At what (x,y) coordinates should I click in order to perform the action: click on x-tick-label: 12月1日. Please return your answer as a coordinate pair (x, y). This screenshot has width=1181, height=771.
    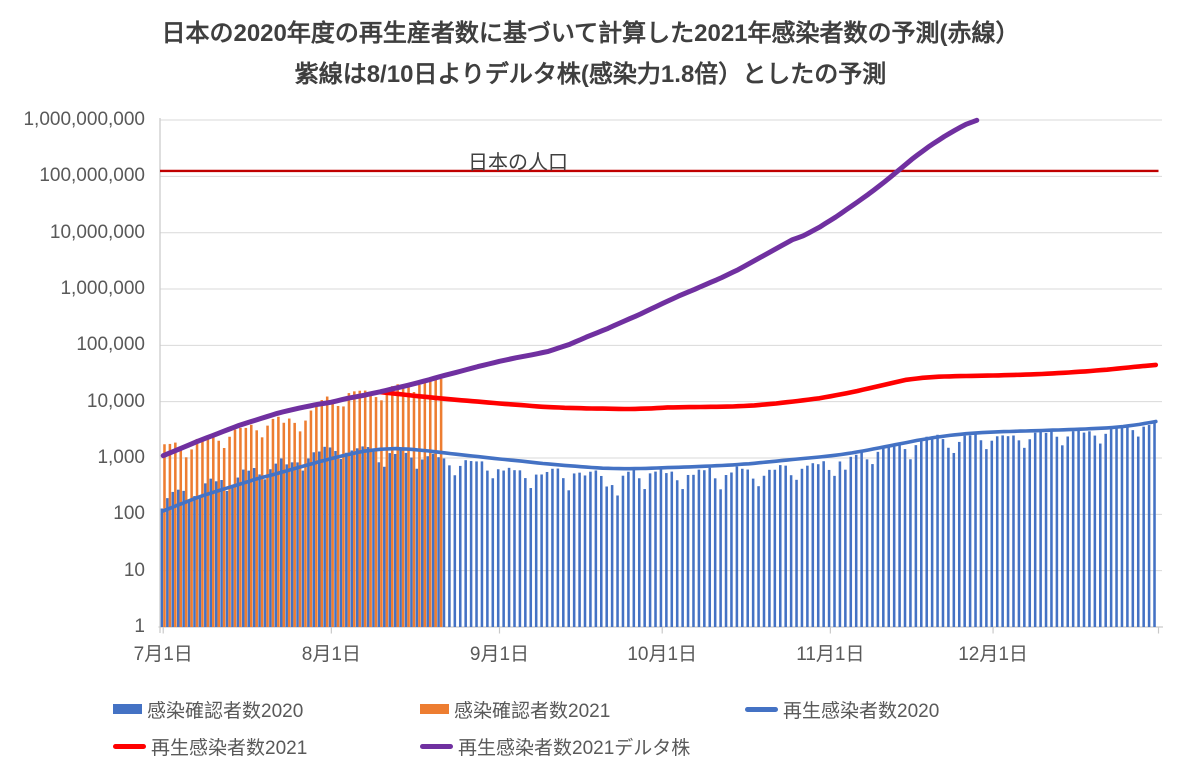
    Looking at the image, I should click on (993, 654).